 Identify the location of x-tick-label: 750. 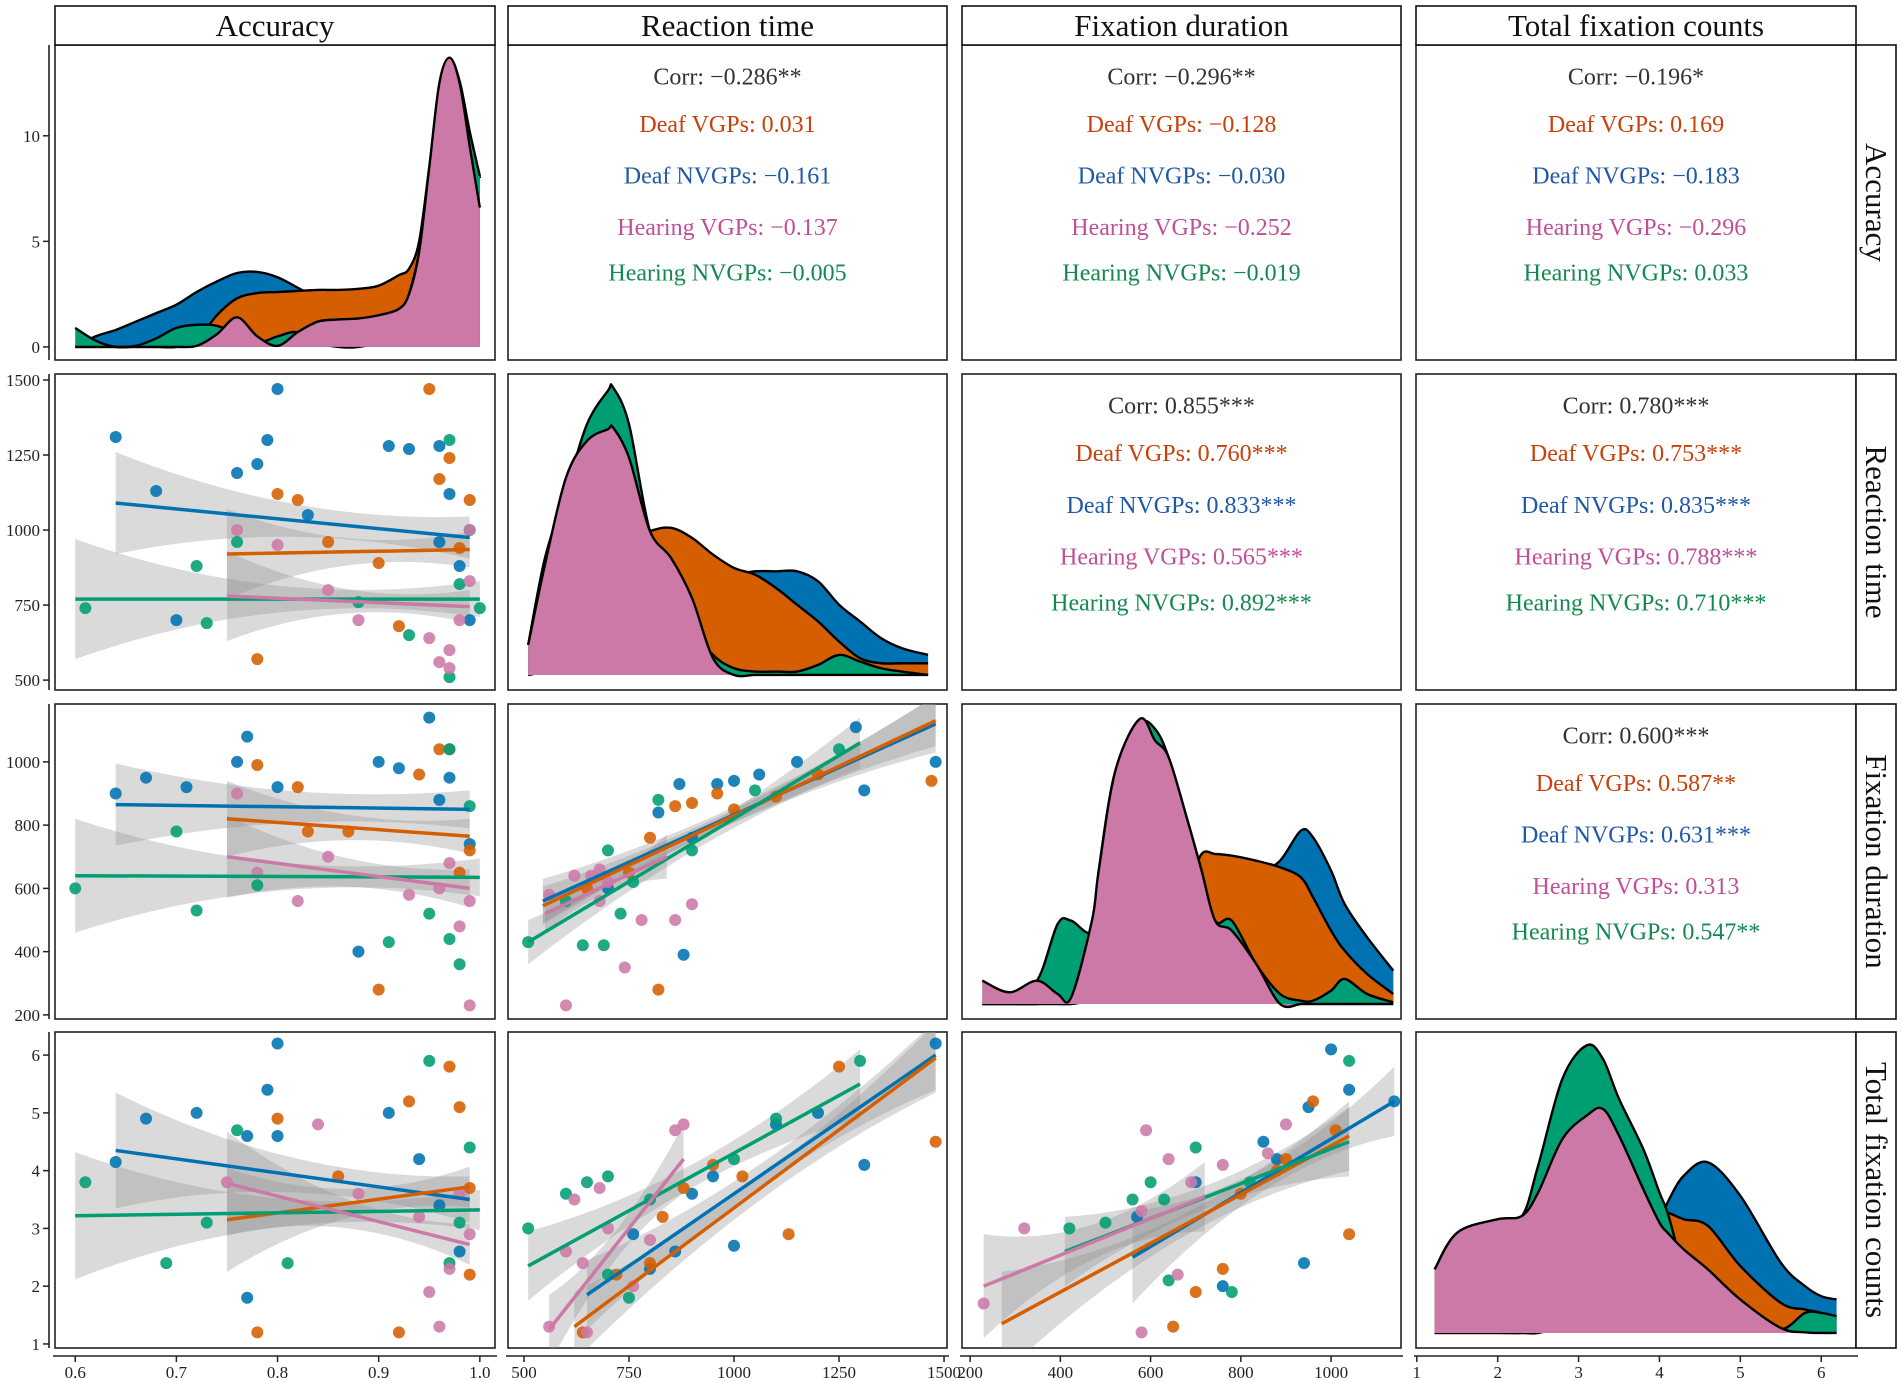
(629, 1372).